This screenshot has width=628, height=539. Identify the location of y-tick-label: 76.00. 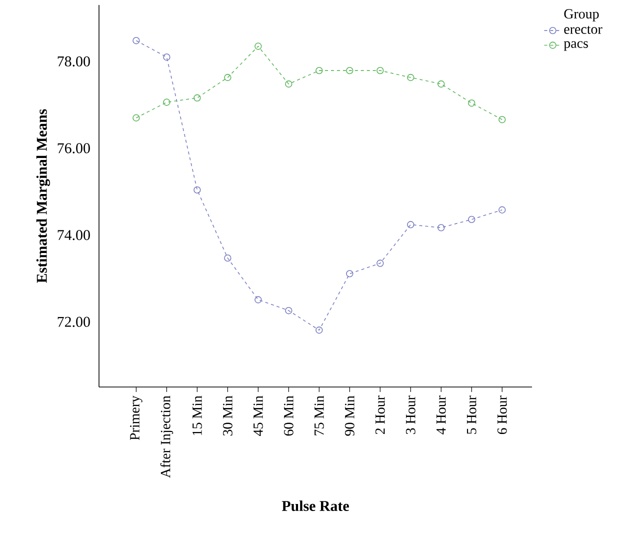
(74, 148).